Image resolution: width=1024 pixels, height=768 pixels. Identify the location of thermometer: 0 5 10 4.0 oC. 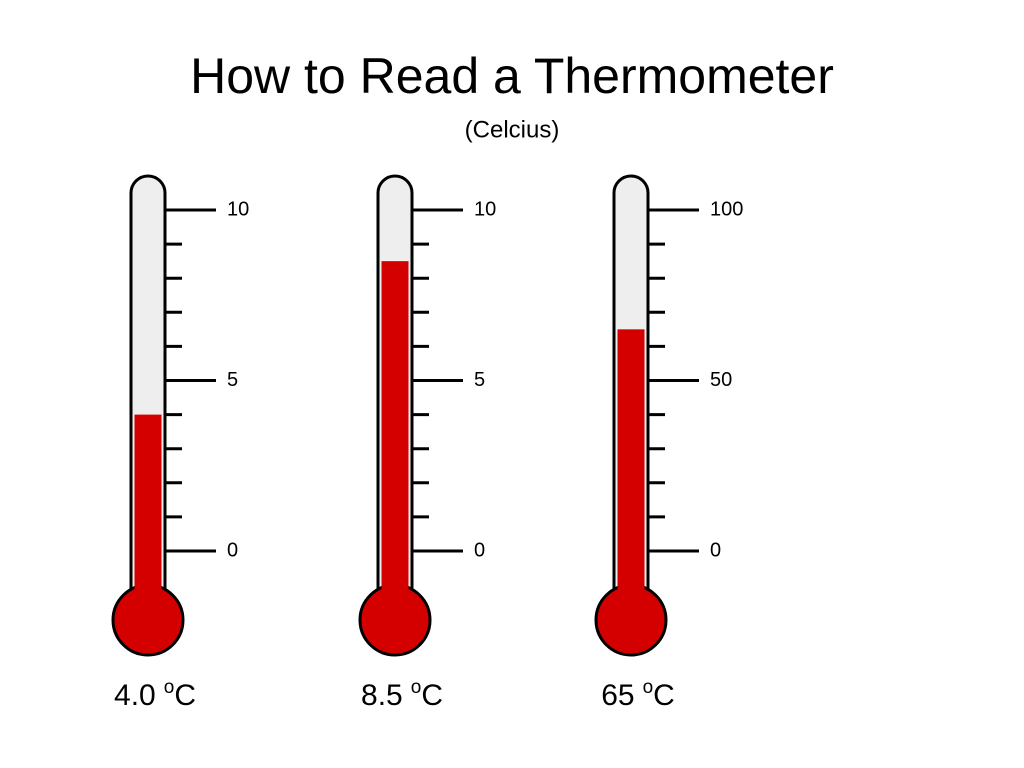
(180, 443).